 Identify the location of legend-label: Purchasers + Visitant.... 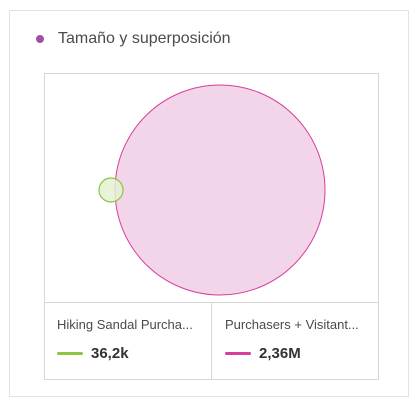
(292, 324).